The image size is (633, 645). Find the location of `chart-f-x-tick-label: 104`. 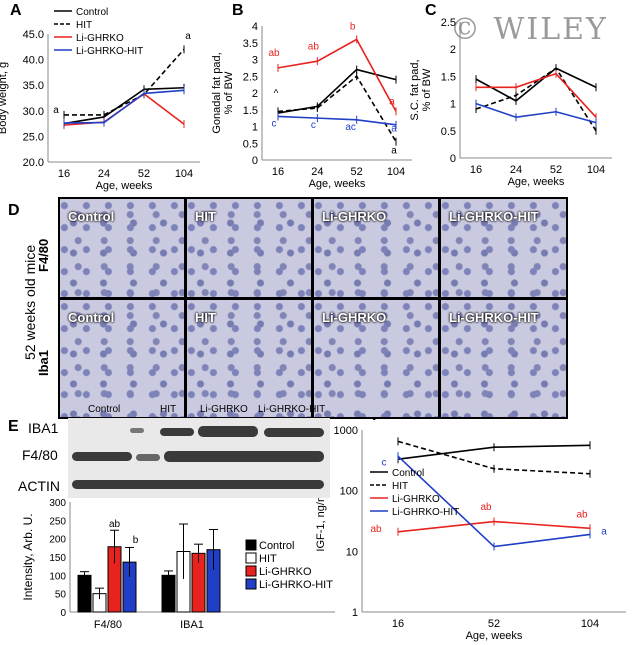

chart-f-x-tick-label: 104 is located at coordinates (590, 624).